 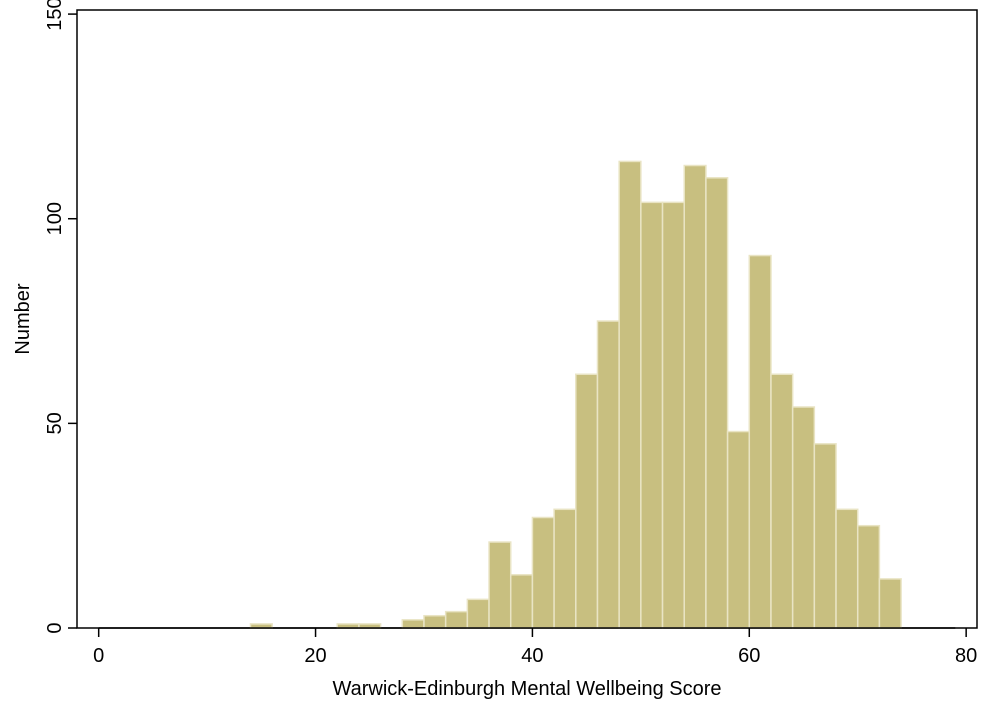 I want to click on y-tick-label: 100, so click(x=55, y=218).